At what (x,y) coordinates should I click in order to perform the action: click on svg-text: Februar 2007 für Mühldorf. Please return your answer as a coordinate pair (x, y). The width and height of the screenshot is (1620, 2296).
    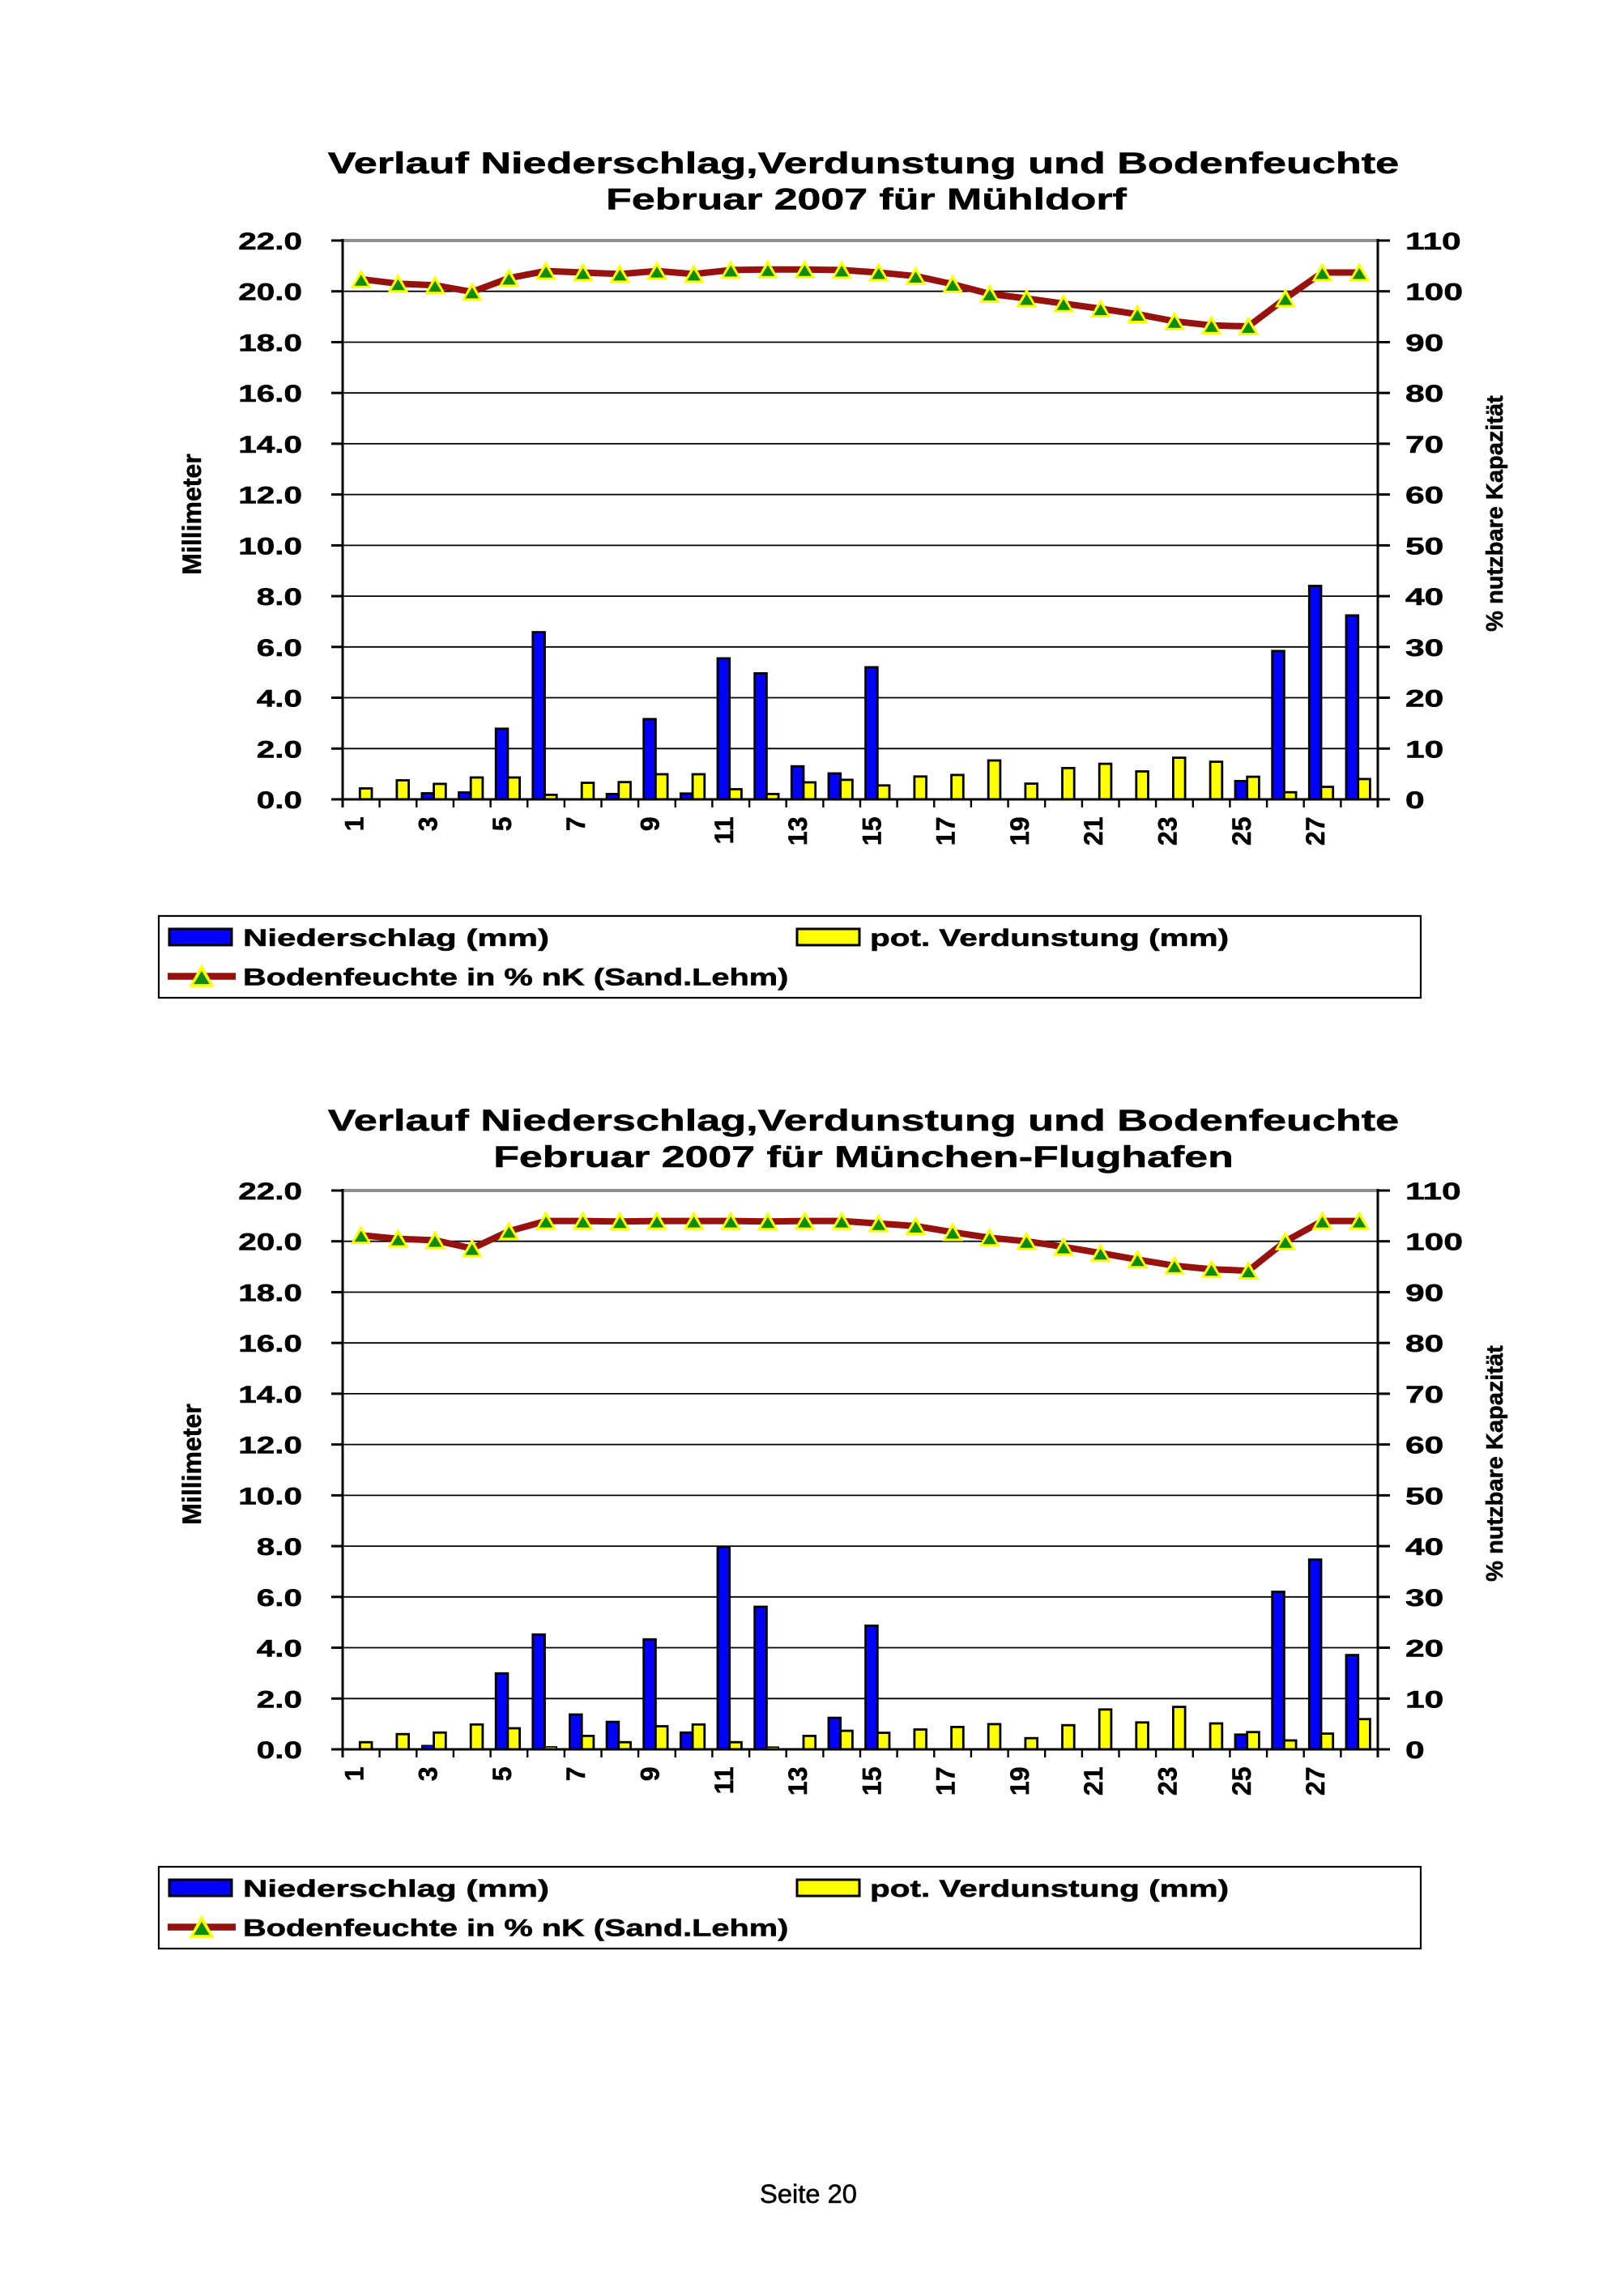
    Looking at the image, I should click on (867, 199).